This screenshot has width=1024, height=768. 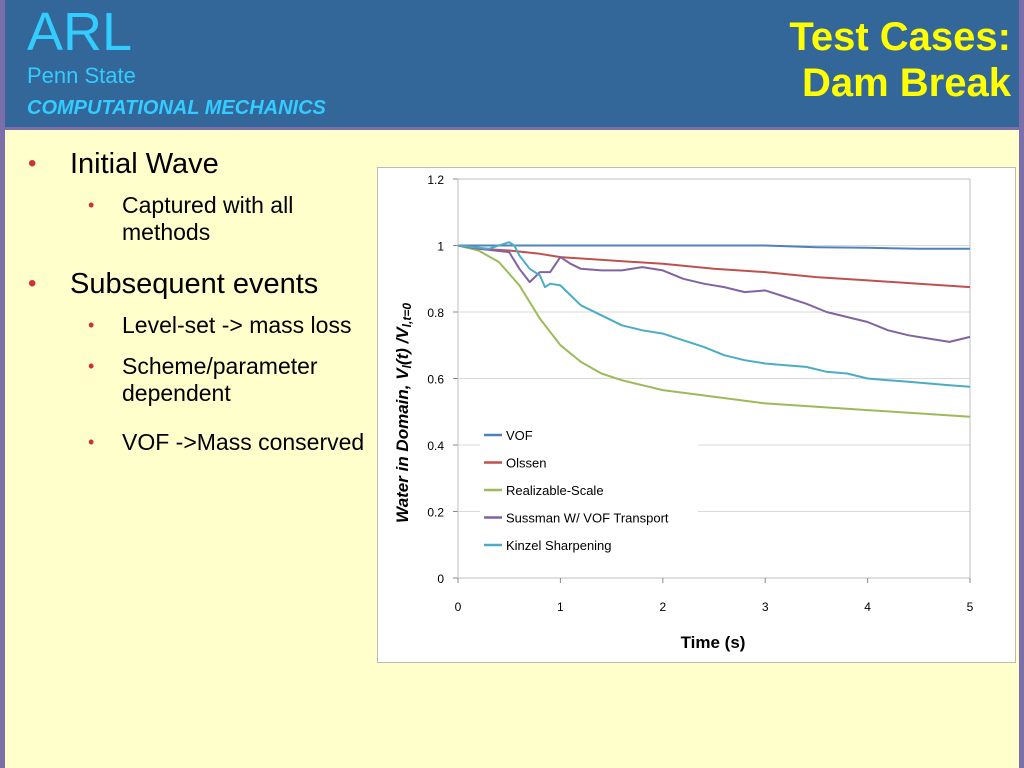 What do you see at coordinates (402, 345) in the screenshot?
I see `y-label-part: (t) /V` at bounding box center [402, 345].